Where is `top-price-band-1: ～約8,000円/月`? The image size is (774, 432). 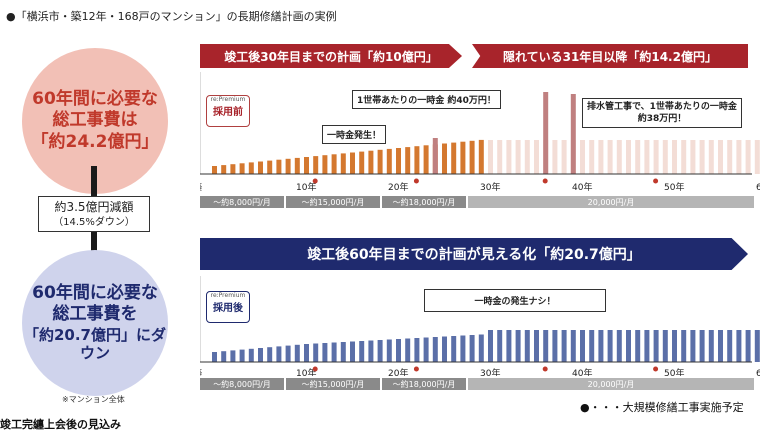 top-price-band-1: ～約8,000円/月 is located at coordinates (242, 202).